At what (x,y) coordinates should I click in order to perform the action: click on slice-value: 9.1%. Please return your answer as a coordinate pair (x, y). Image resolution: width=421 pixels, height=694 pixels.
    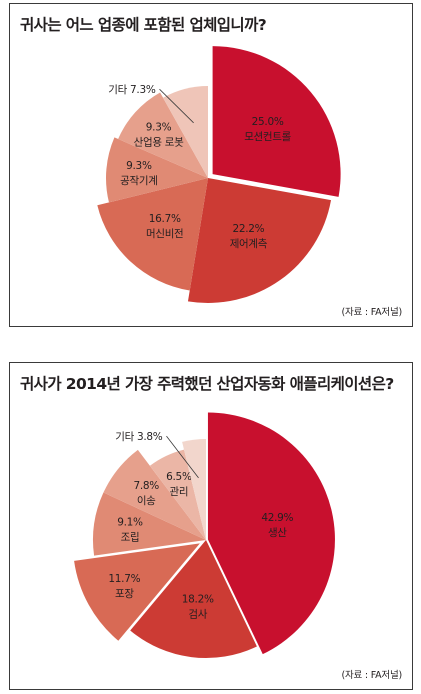
    Looking at the image, I should click on (130, 523).